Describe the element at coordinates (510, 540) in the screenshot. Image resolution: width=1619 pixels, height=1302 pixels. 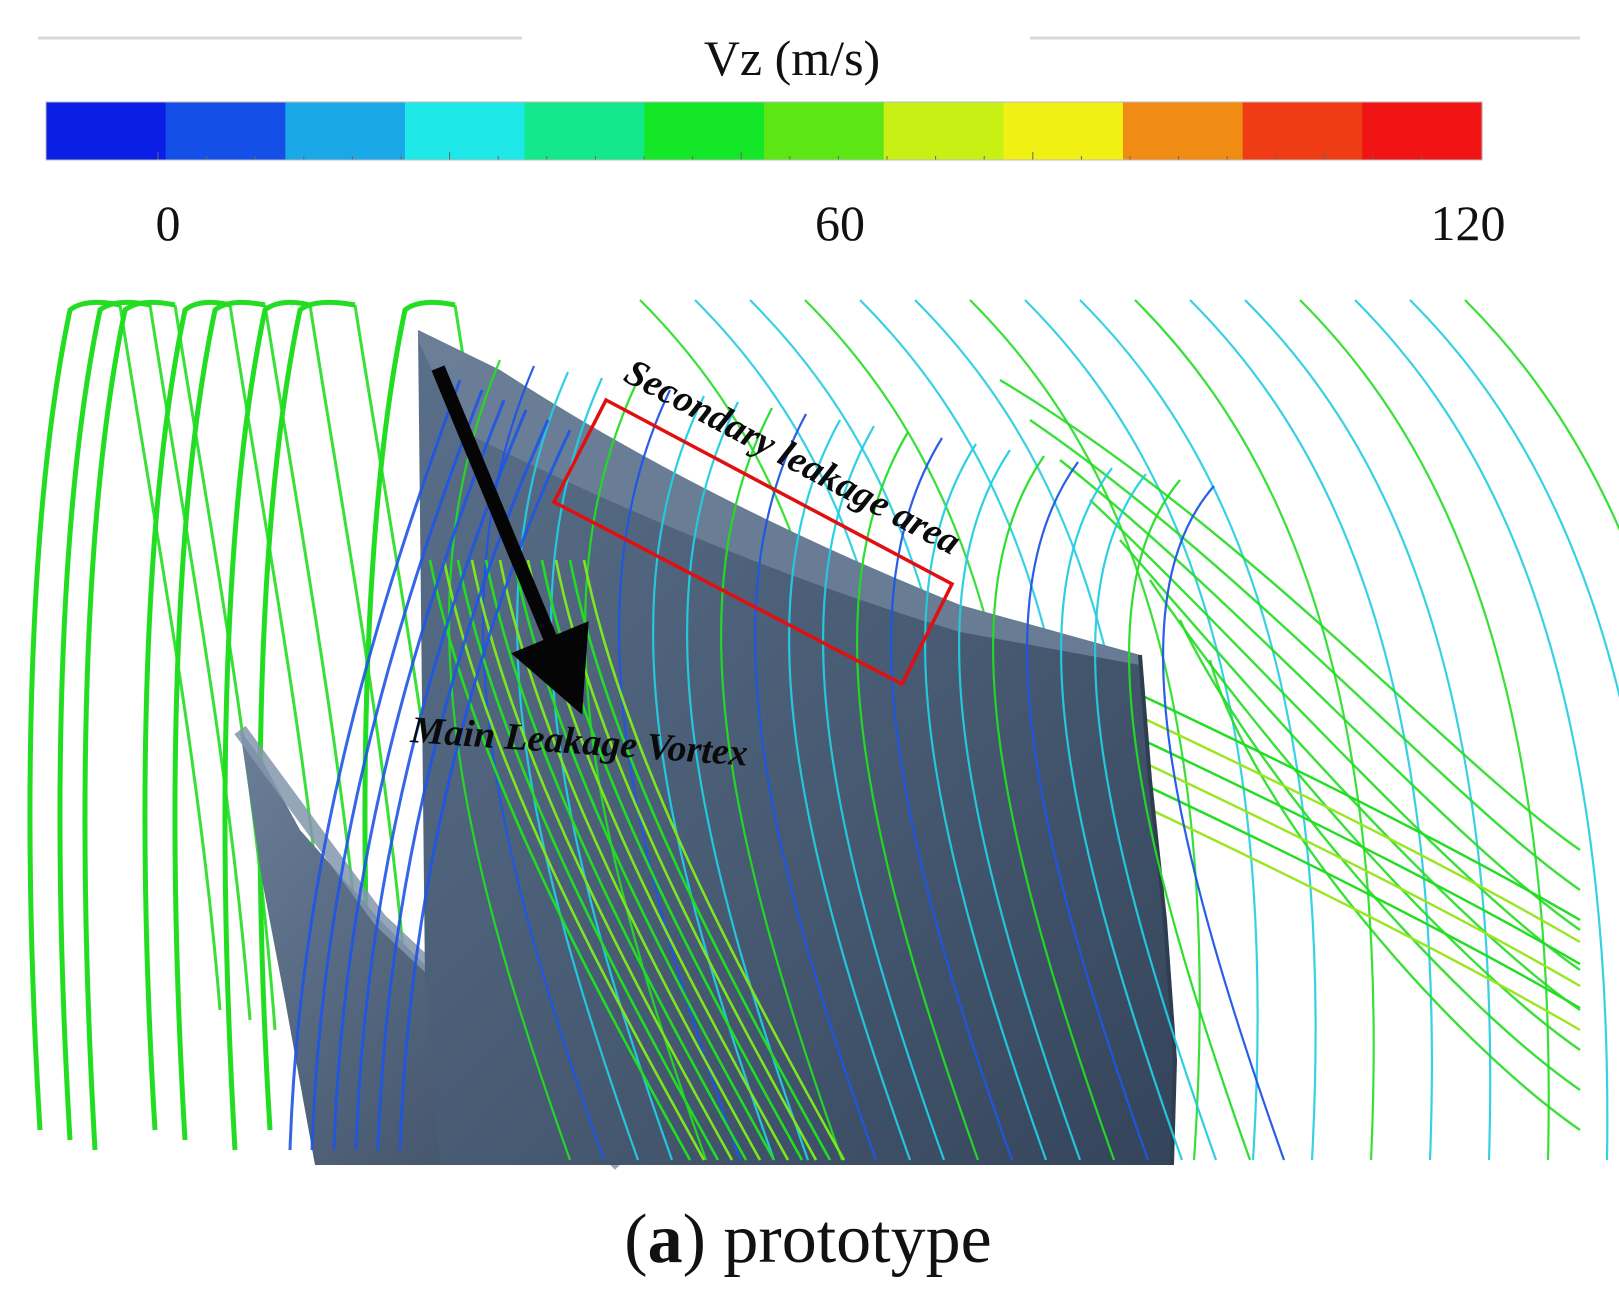
I see `main-leakage-arrow` at that location.